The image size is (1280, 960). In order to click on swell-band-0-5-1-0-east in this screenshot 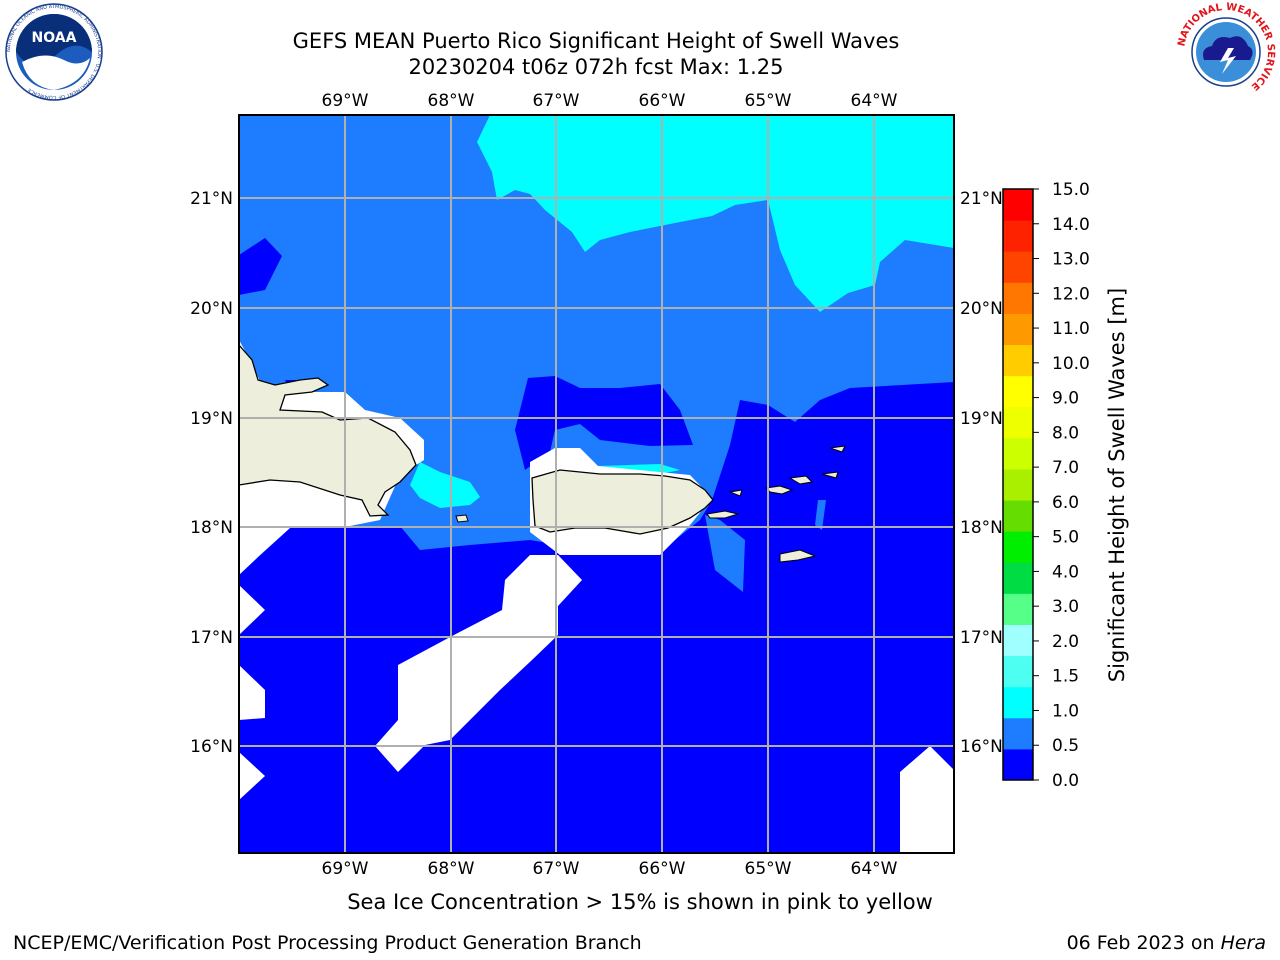, I will do `click(725, 553)`.